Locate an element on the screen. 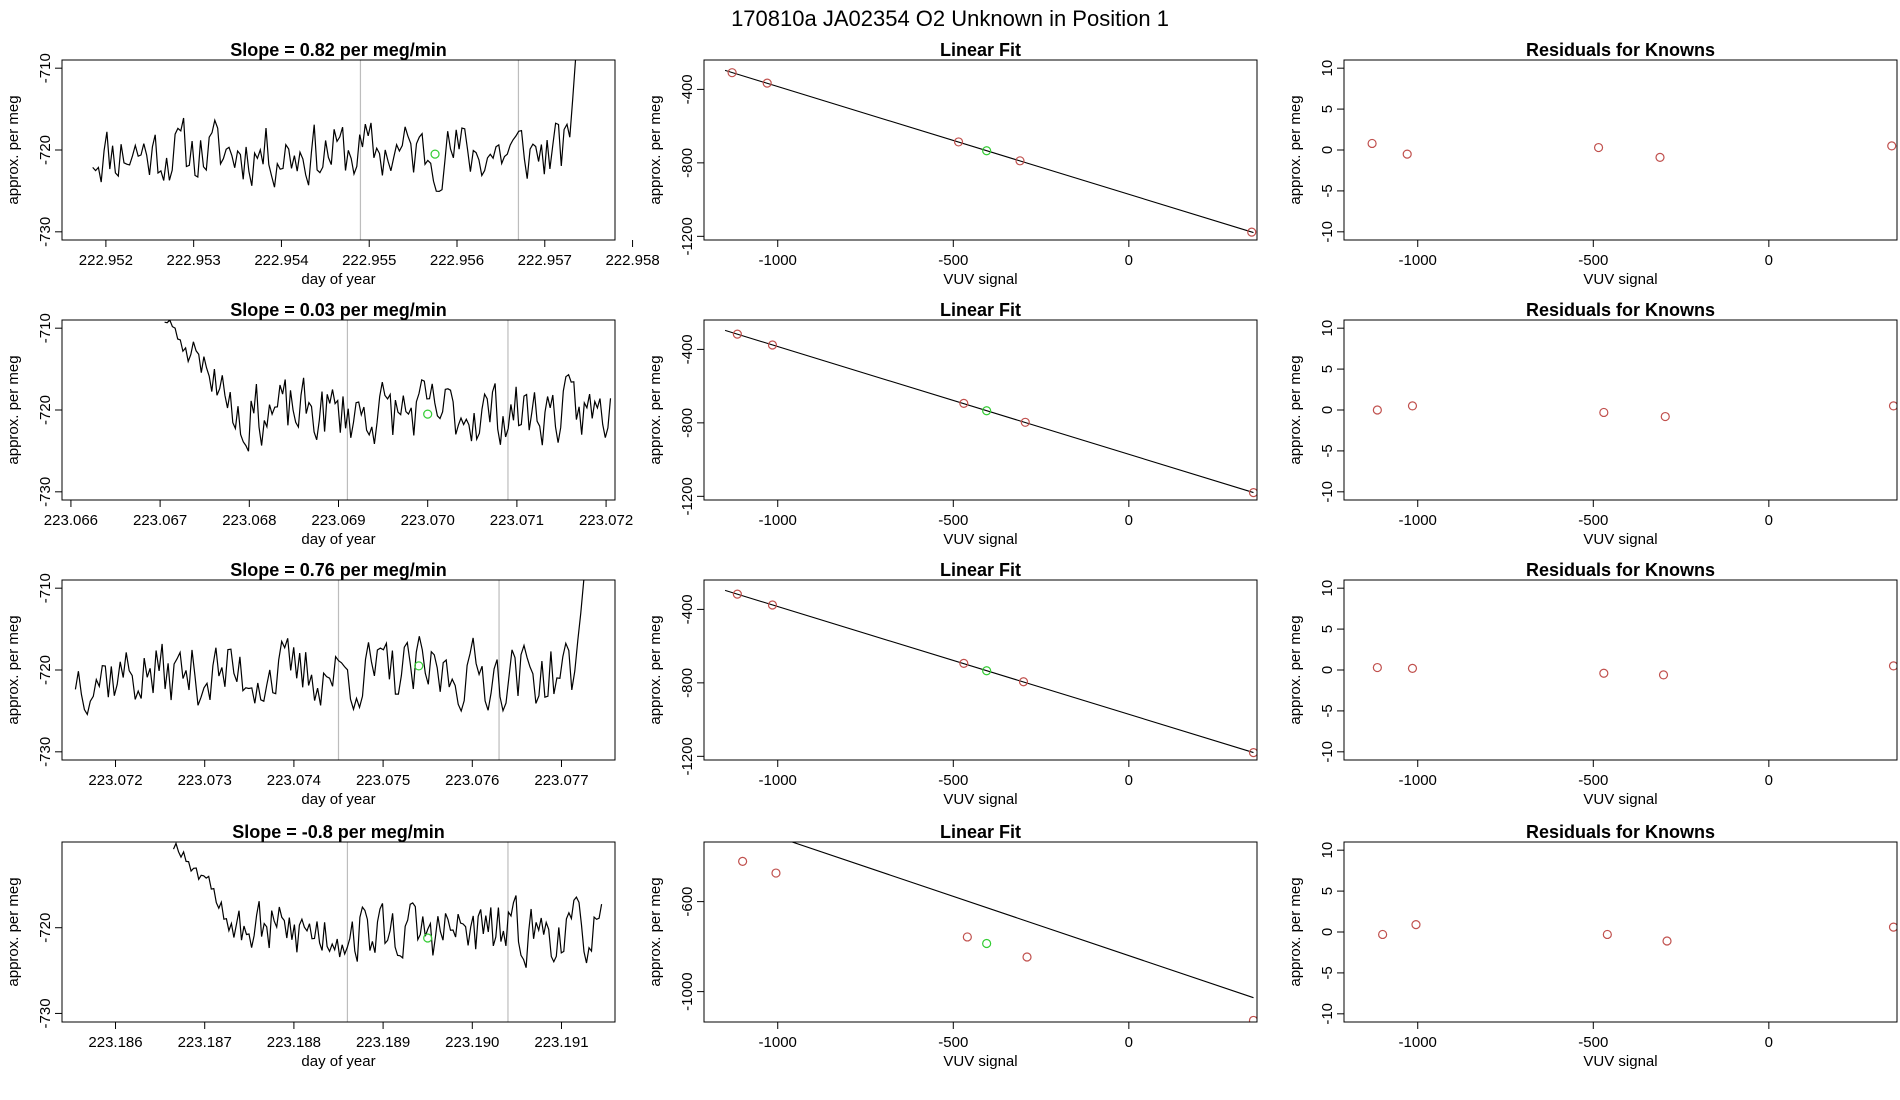 Image resolution: width=1900 pixels, height=1100 pixels. x-tick-label: 223.187 is located at coordinates (205, 1042).